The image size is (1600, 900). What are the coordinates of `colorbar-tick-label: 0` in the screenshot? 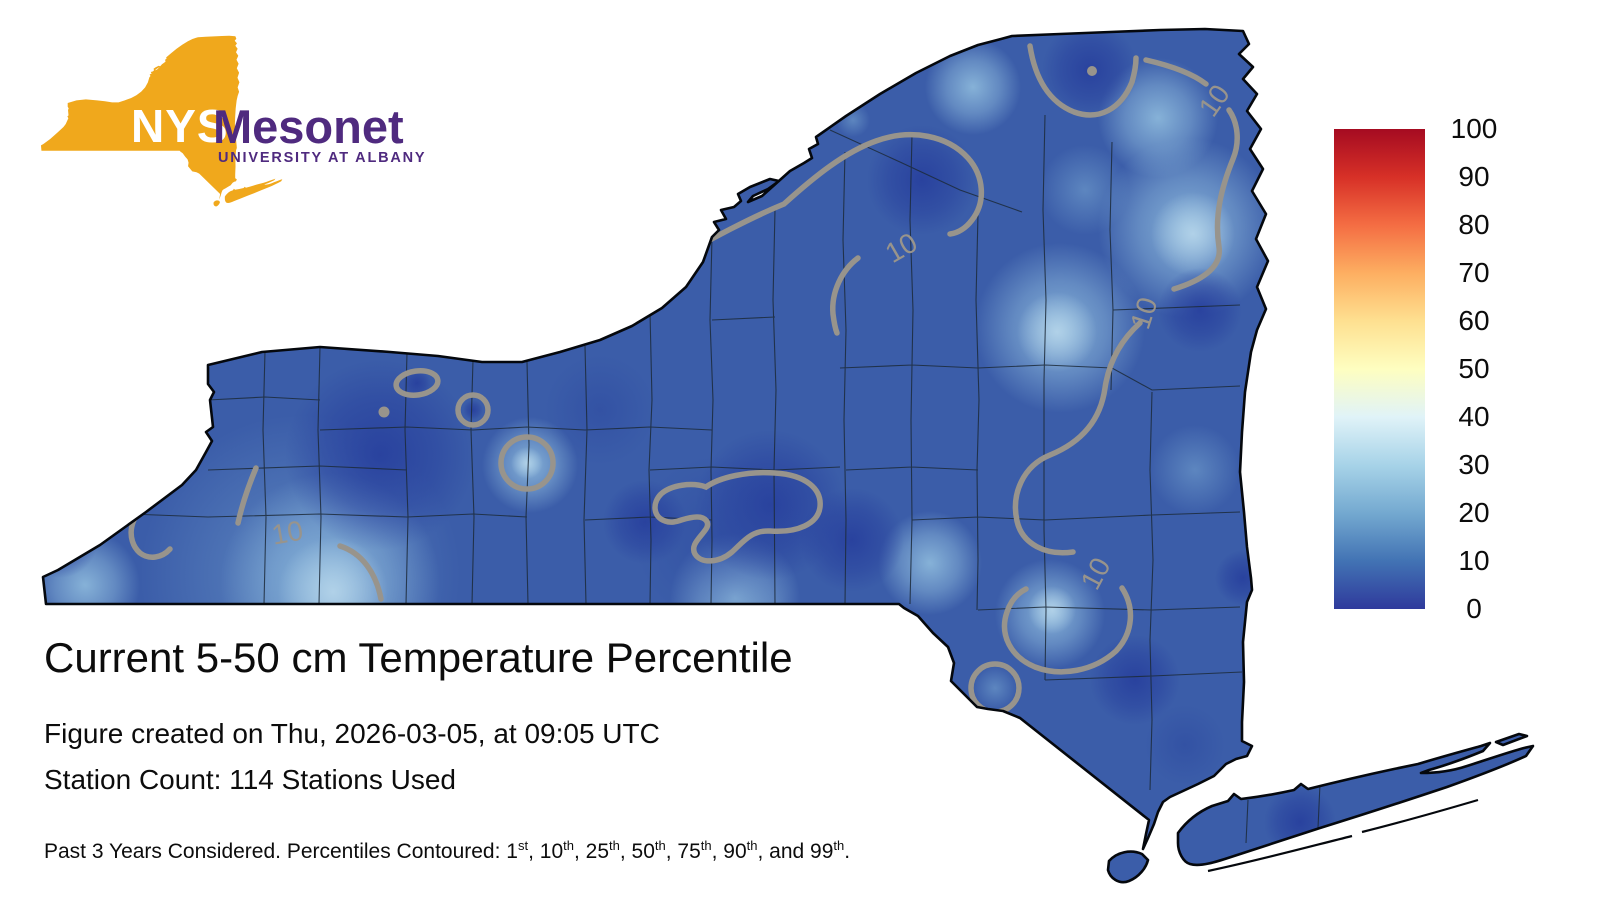 It's located at (1474, 608).